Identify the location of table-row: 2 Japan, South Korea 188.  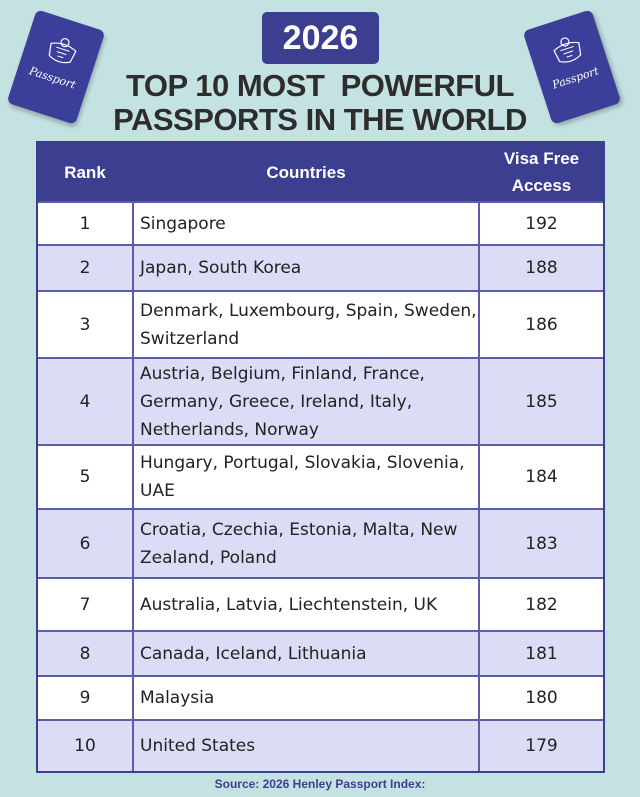
(320, 267).